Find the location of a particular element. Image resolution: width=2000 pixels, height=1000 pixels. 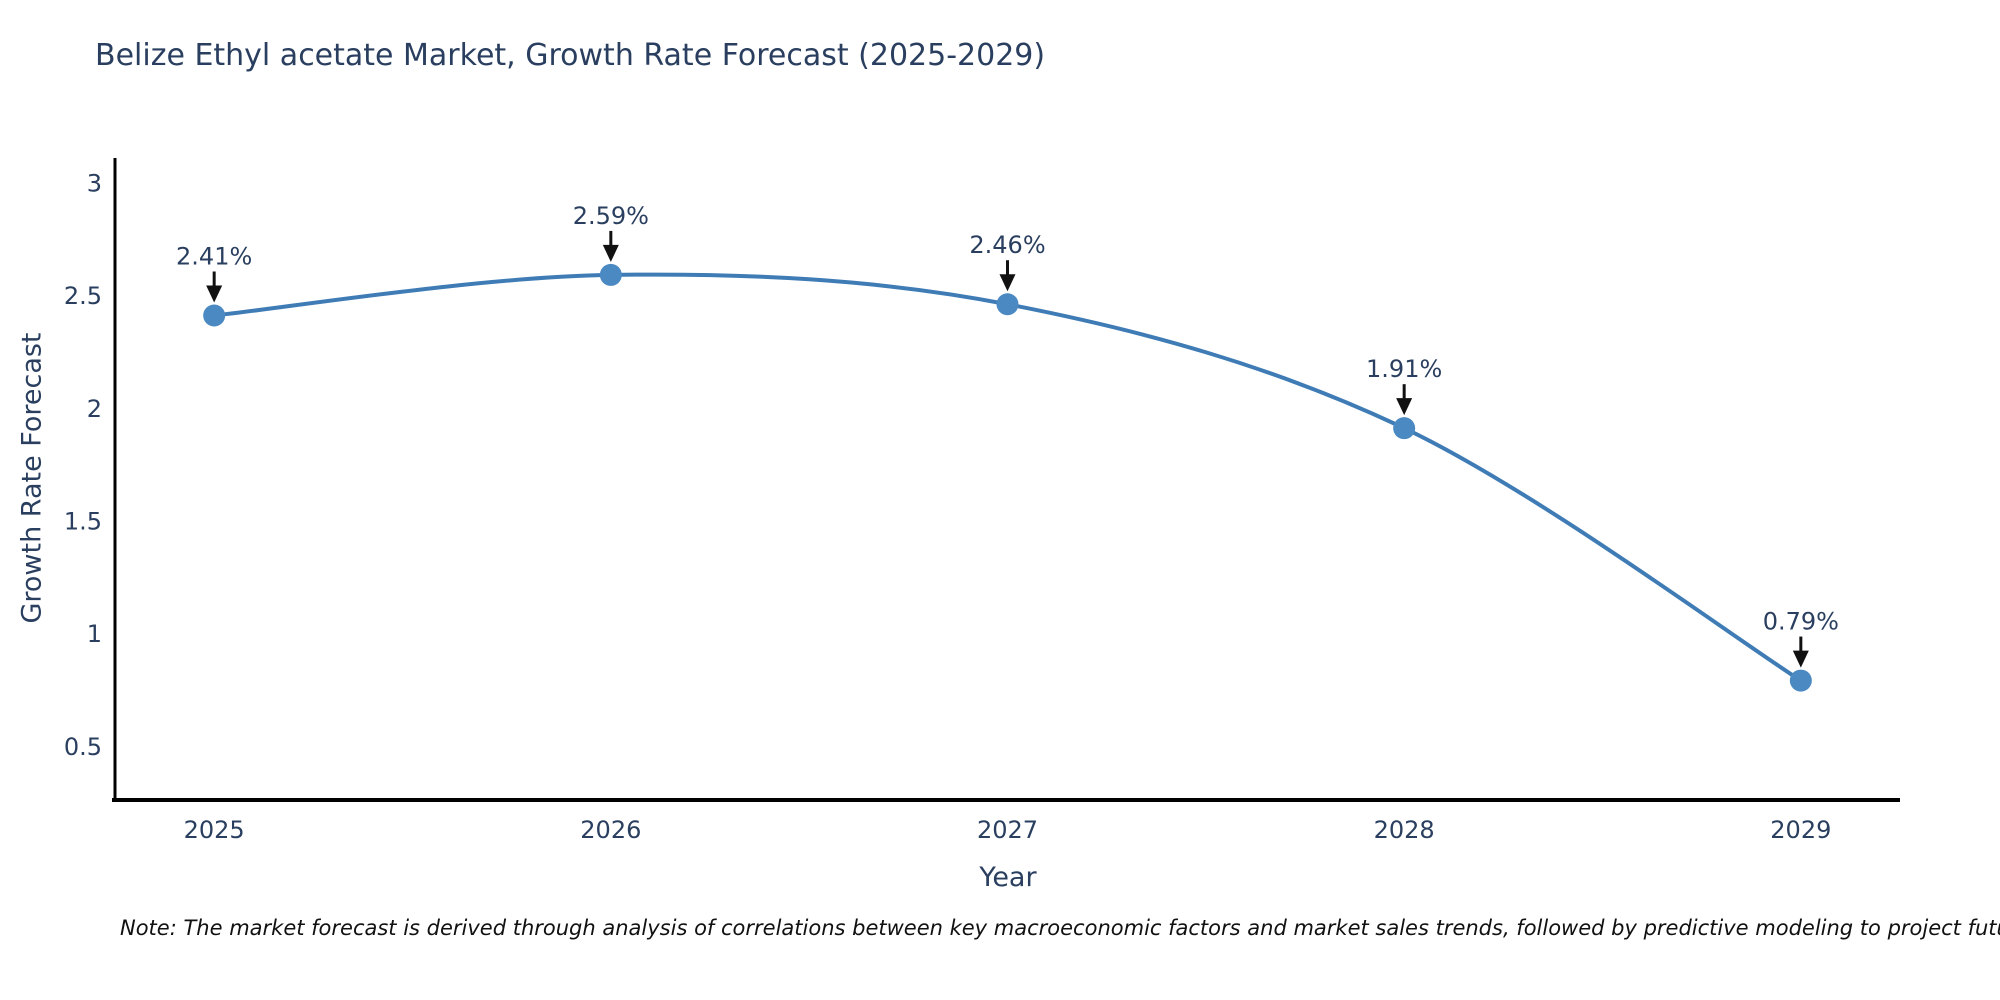

x-tick-label: 2029 is located at coordinates (1800, 830).